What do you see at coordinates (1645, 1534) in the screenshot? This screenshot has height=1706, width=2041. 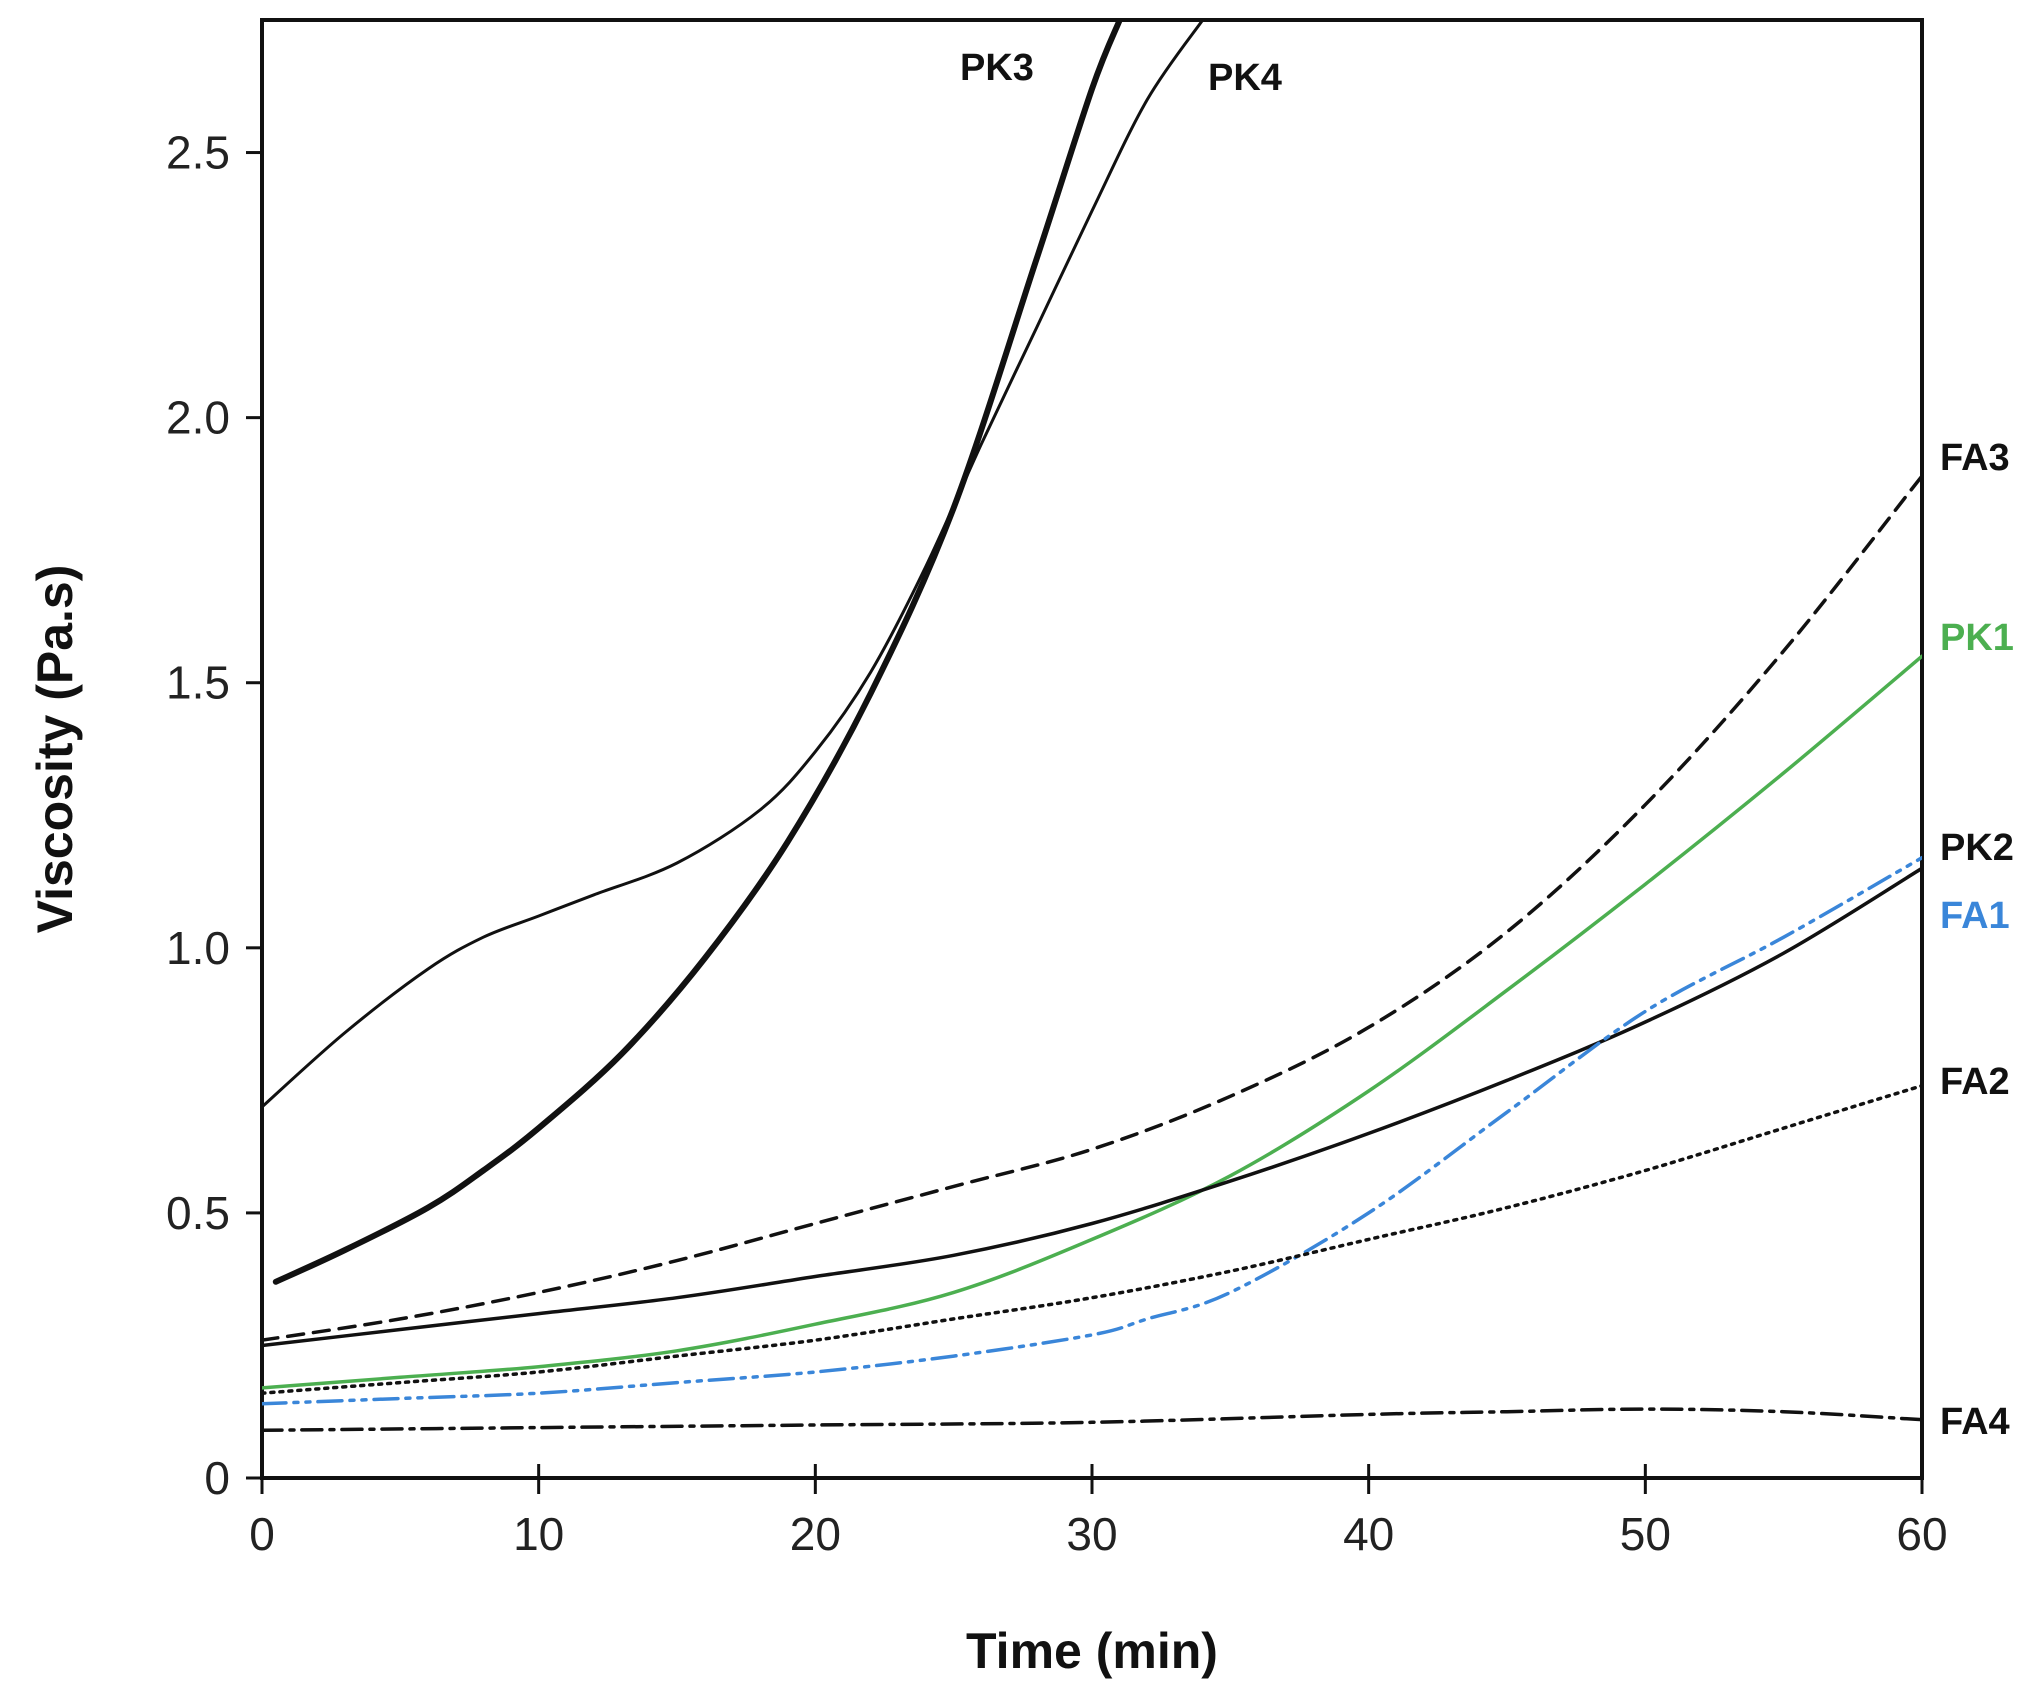 I see `x-tick-label: 50` at bounding box center [1645, 1534].